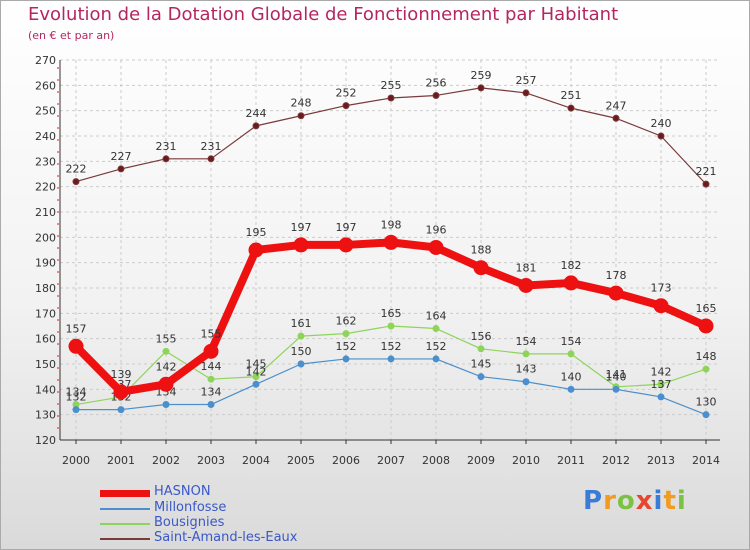 The width and height of the screenshot is (750, 550). What do you see at coordinates (45, 237) in the screenshot?
I see `y-tick-label: 200` at bounding box center [45, 237].